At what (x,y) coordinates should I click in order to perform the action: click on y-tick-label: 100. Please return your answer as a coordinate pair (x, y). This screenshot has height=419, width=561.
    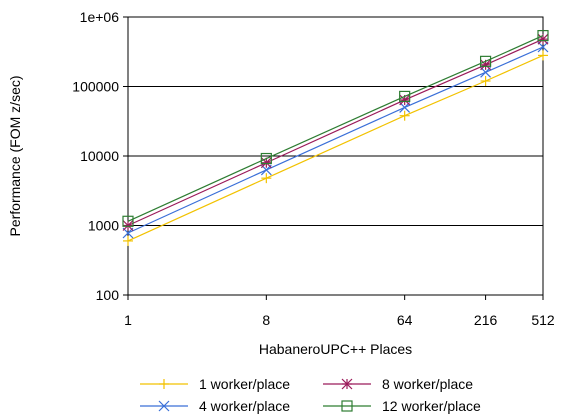
    Looking at the image, I should click on (108, 295).